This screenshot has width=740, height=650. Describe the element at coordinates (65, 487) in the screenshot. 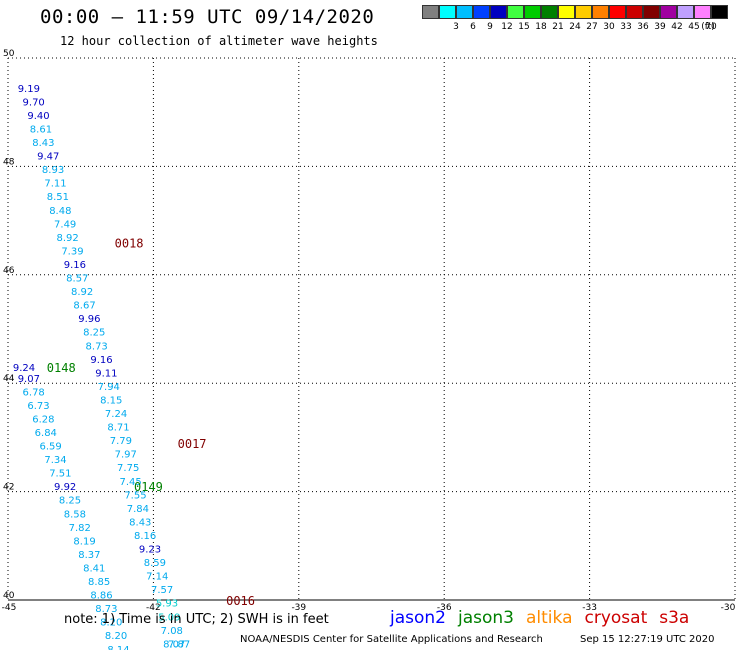

I see `wave-height-value: 9.92` at that location.